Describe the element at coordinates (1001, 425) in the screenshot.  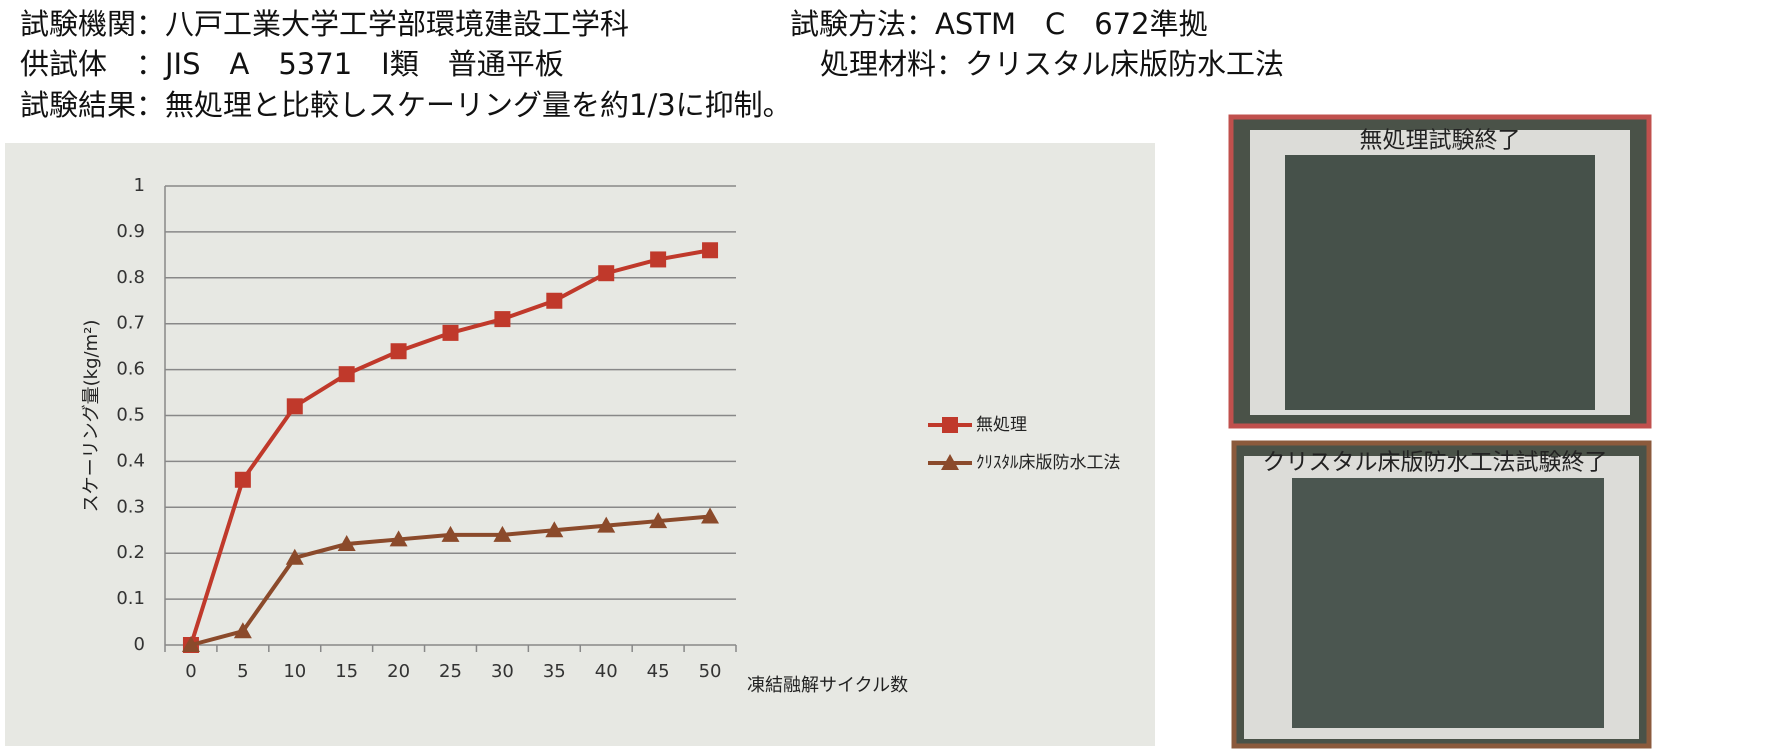
I see `legend-label: 無処理` at that location.